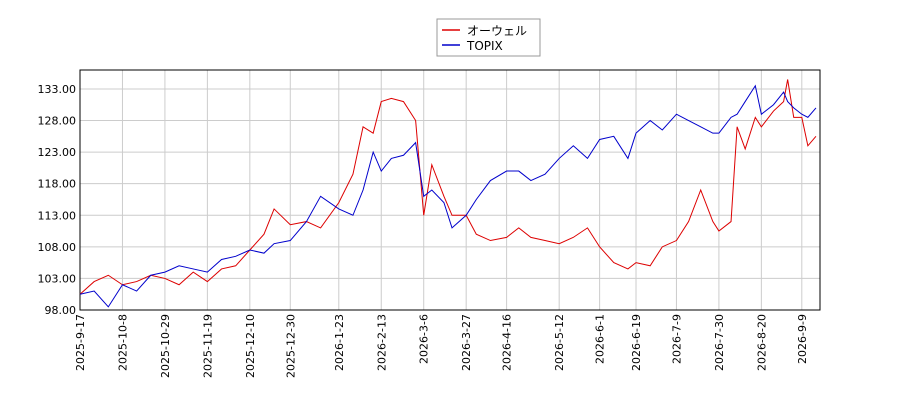  I want to click on x-tick-label: 2026-9-9, so click(802, 339).